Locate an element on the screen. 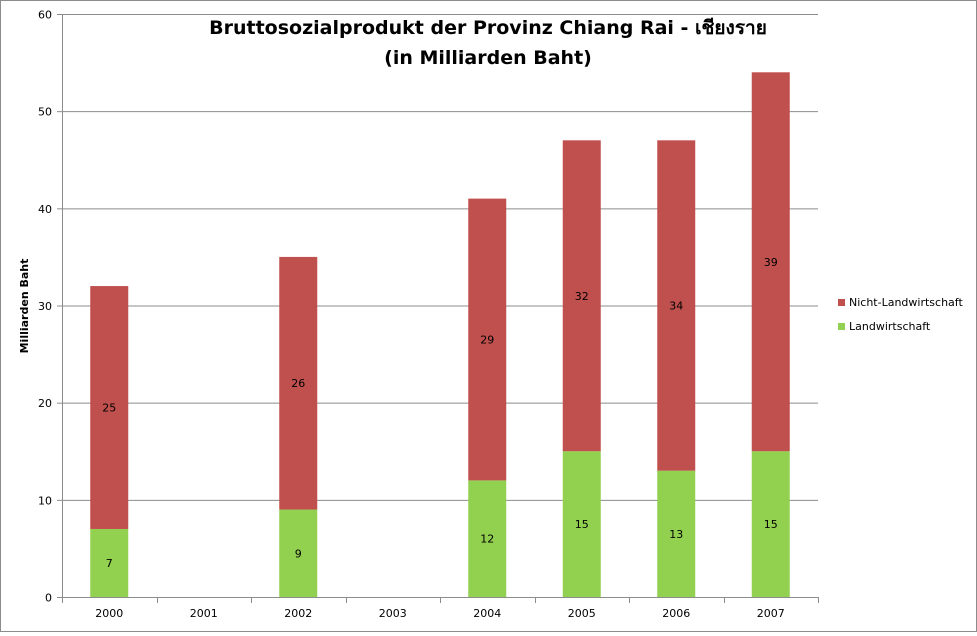 Image resolution: width=977 pixels, height=636 pixels. data-label: 29 is located at coordinates (487, 340).